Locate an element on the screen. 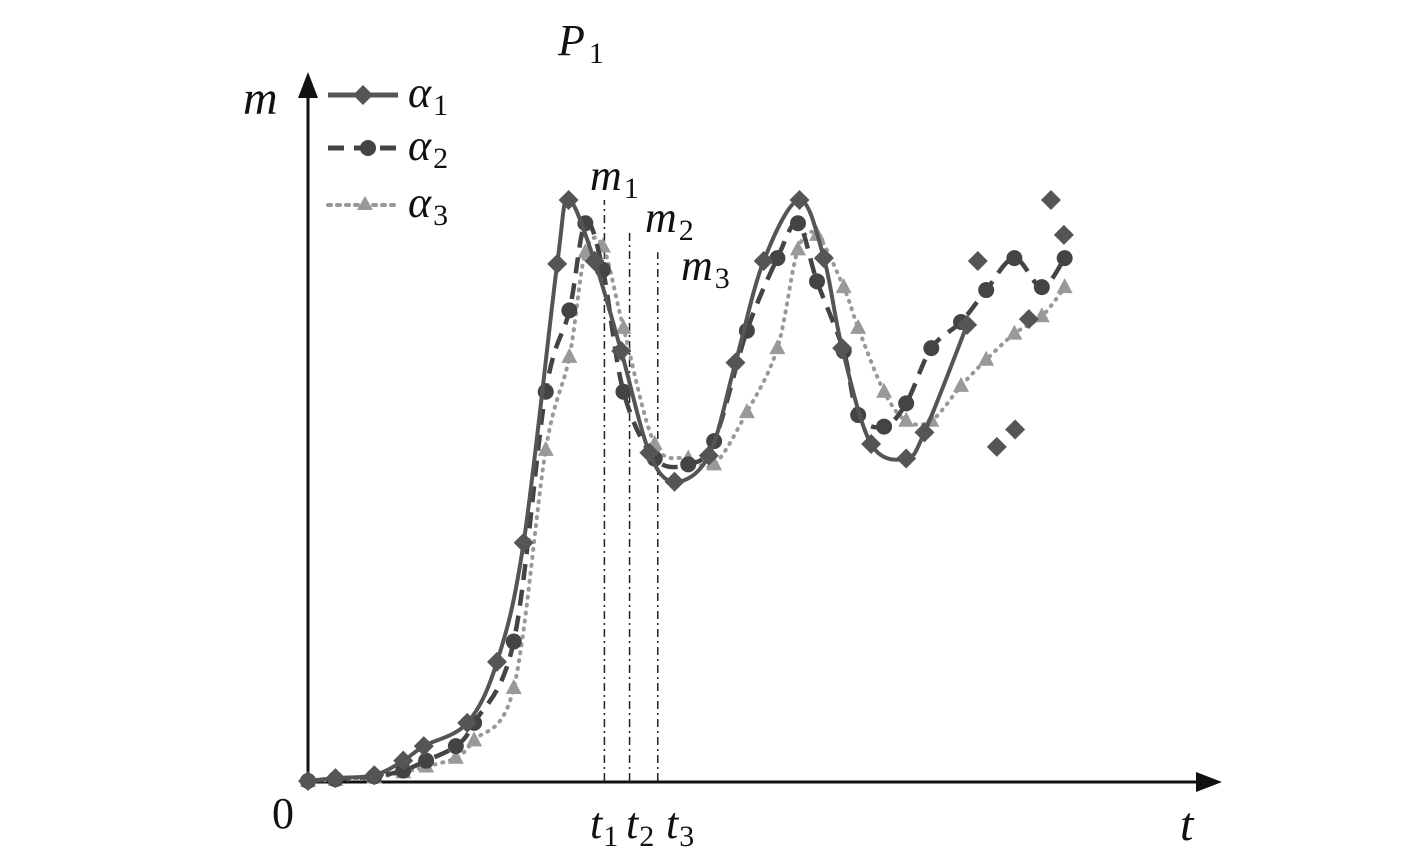  peak-label-m3: m3 is located at coordinates (705, 268).